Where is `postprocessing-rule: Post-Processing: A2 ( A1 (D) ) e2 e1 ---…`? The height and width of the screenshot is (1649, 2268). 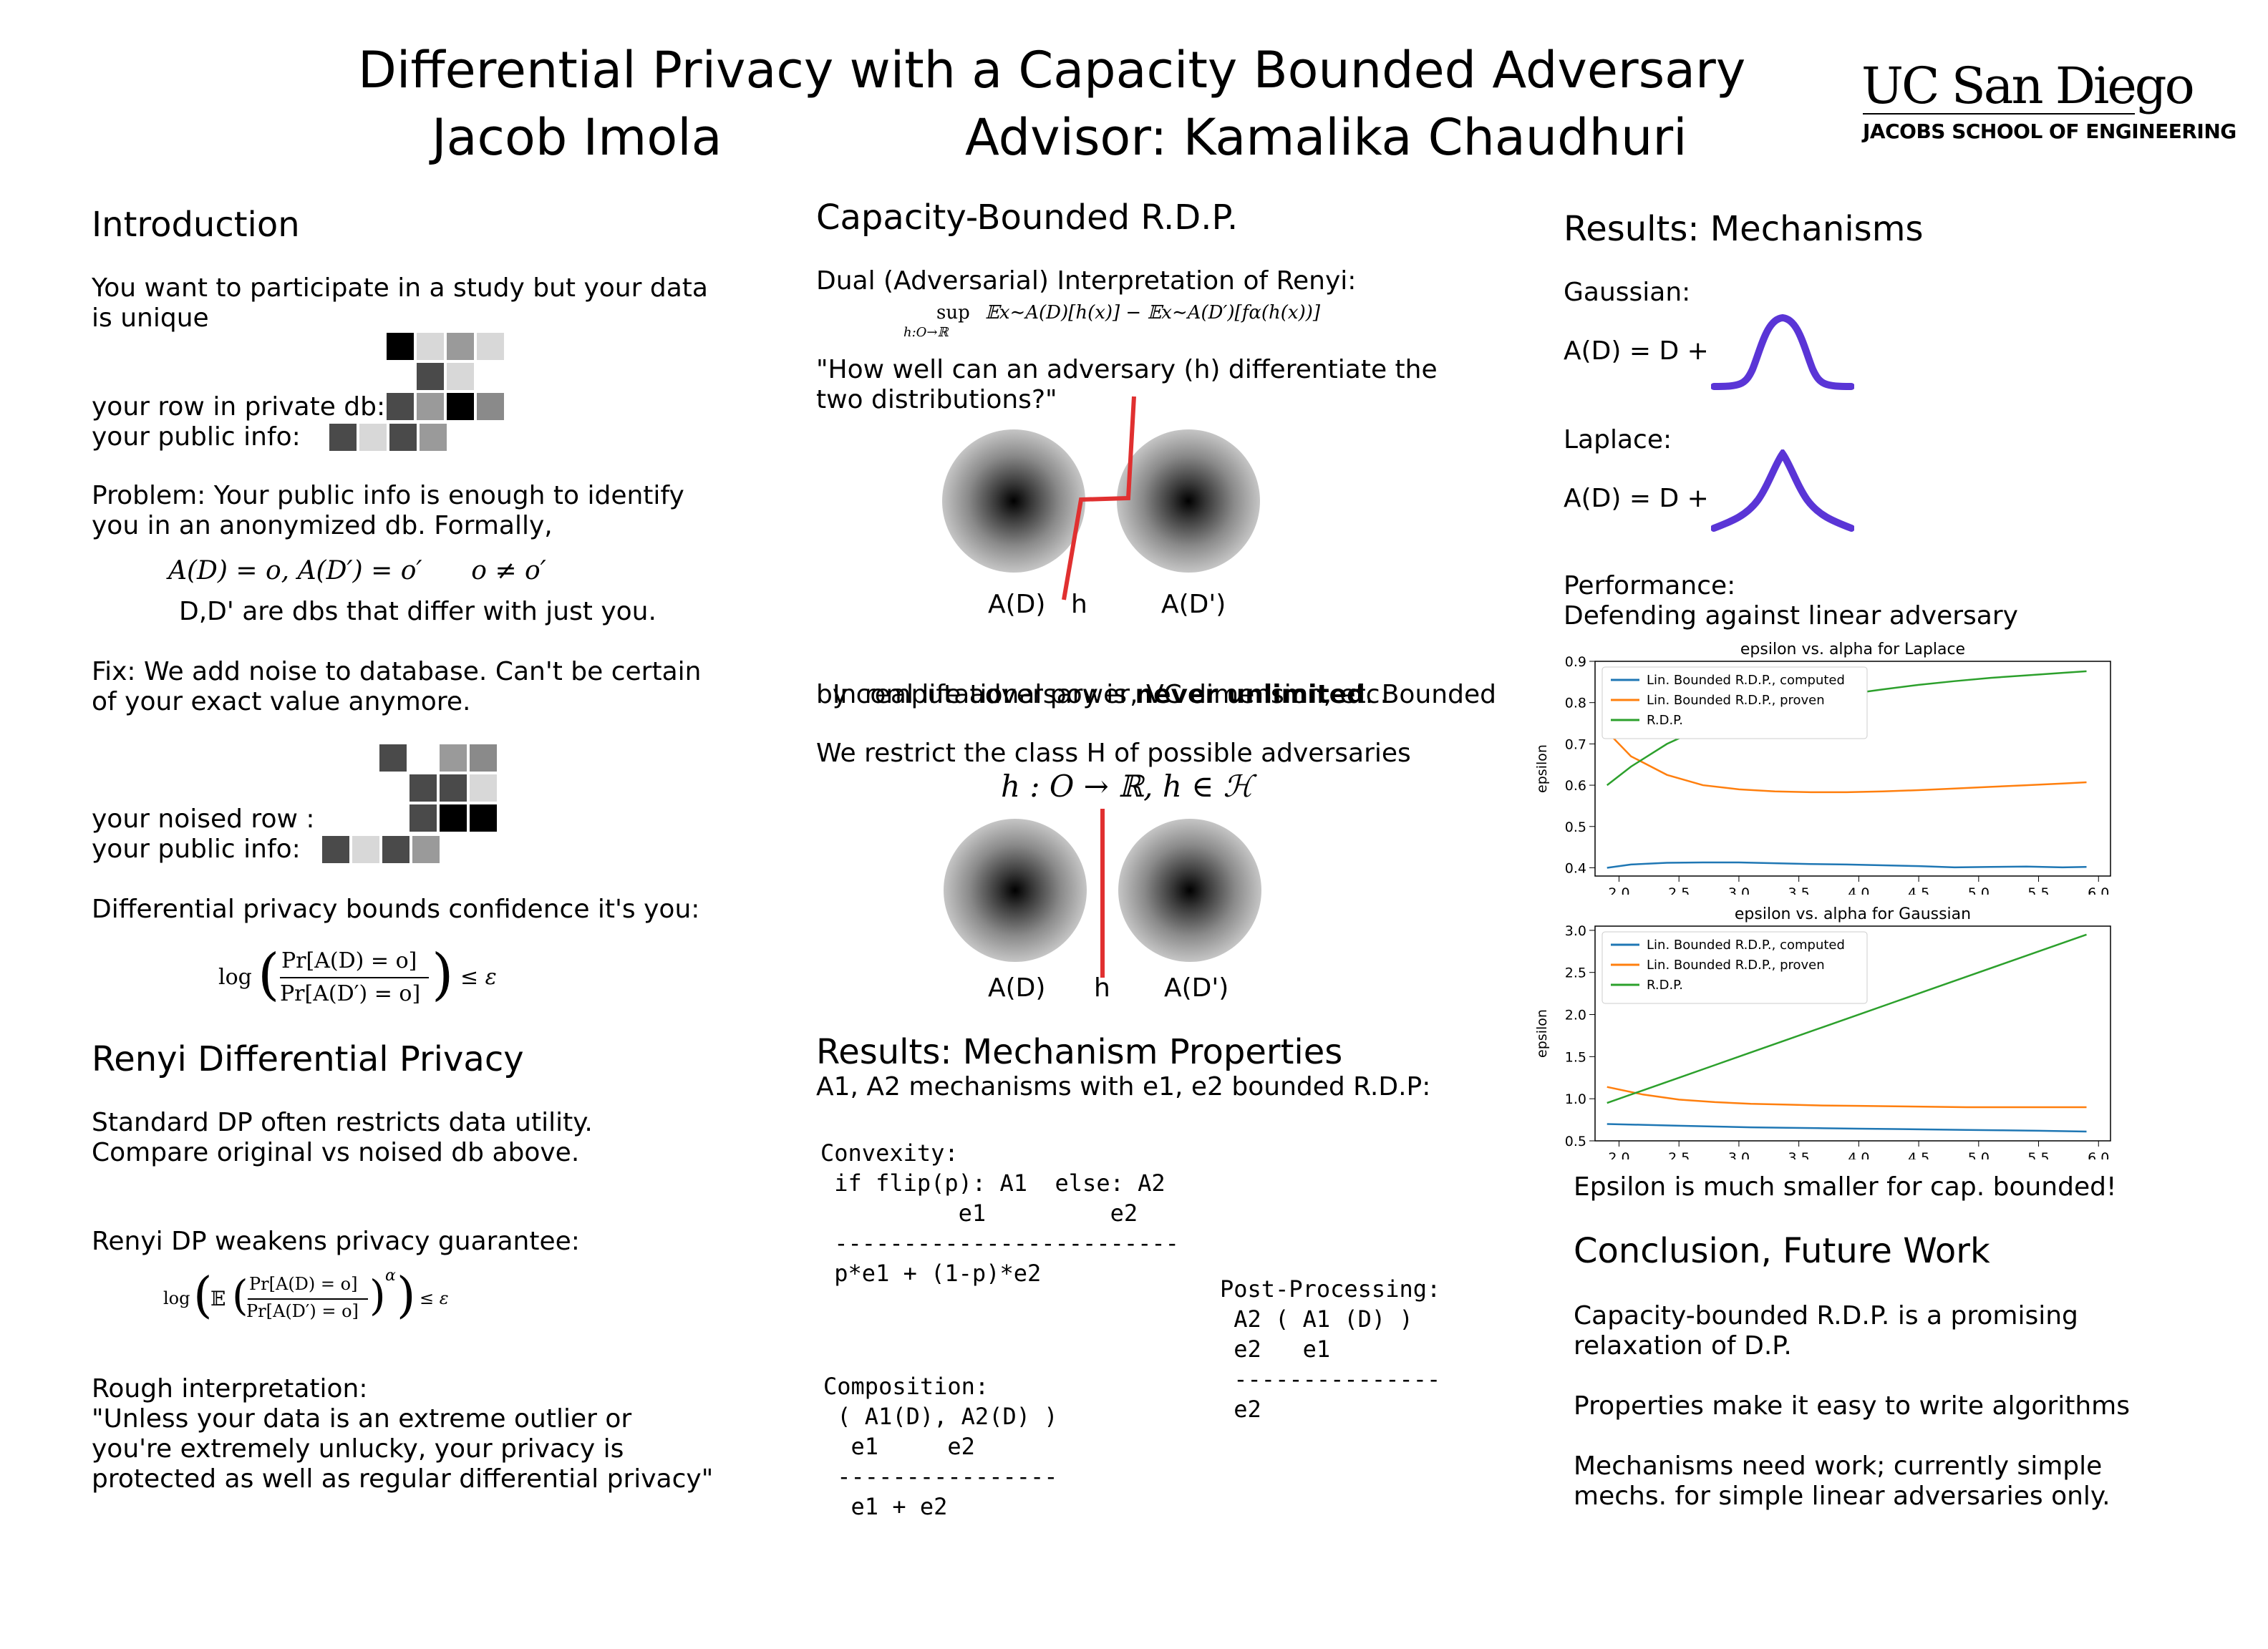 postprocessing-rule: Post-Processing: A2 ( A1 (D) ) e2 e1 ---… is located at coordinates (1330, 1349).